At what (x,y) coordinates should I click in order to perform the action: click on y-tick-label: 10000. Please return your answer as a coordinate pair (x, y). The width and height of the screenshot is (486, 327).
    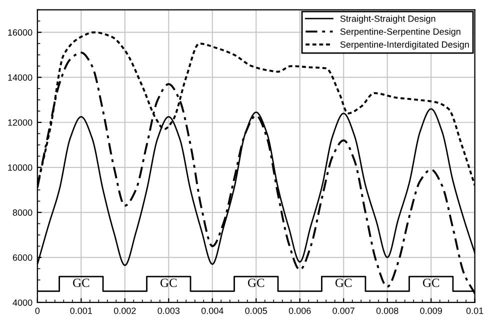
    Looking at the image, I should click on (20, 167).